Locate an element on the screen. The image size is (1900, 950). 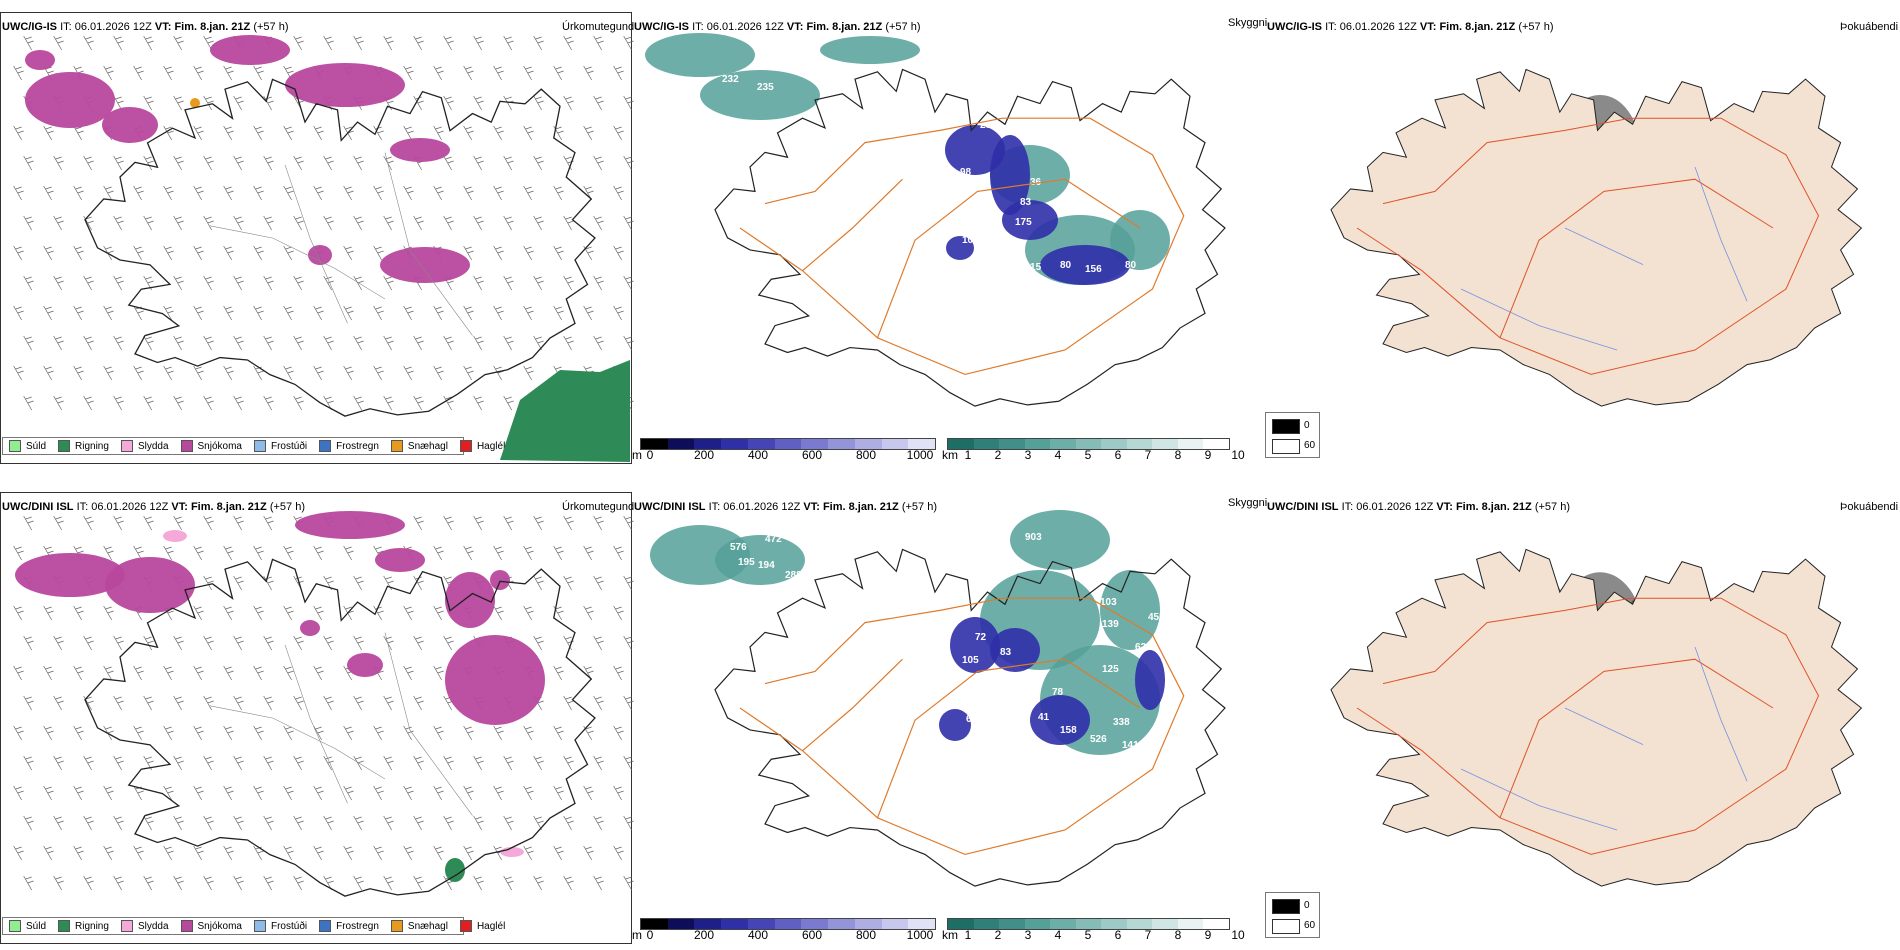
legend-label: Frostúði is located at coordinates (289, 926).